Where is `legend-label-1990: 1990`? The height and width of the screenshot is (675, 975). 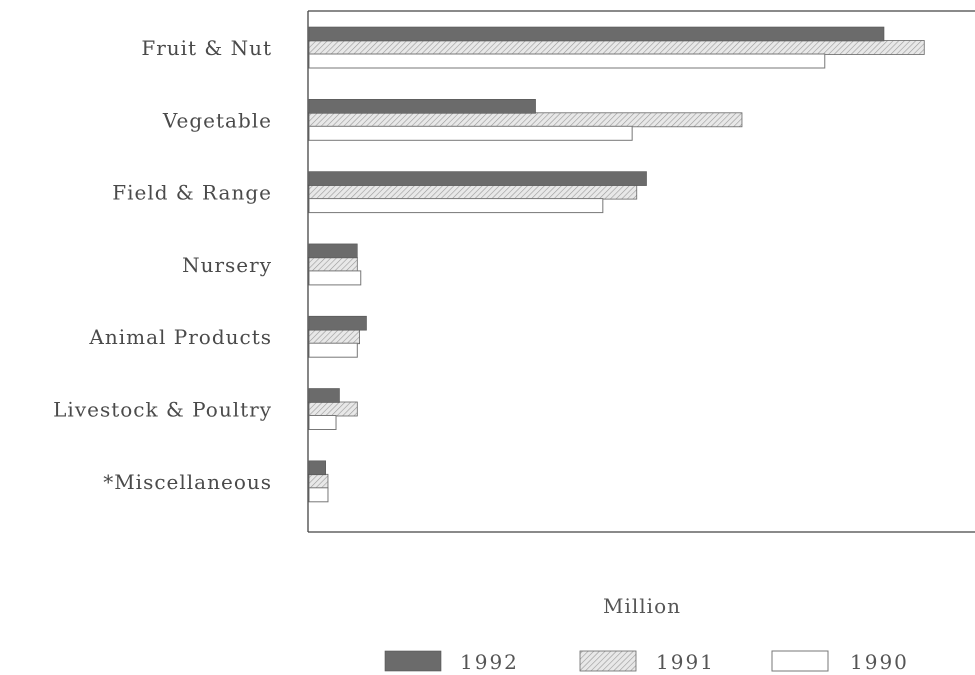
legend-label-1990: 1990 is located at coordinates (879, 662).